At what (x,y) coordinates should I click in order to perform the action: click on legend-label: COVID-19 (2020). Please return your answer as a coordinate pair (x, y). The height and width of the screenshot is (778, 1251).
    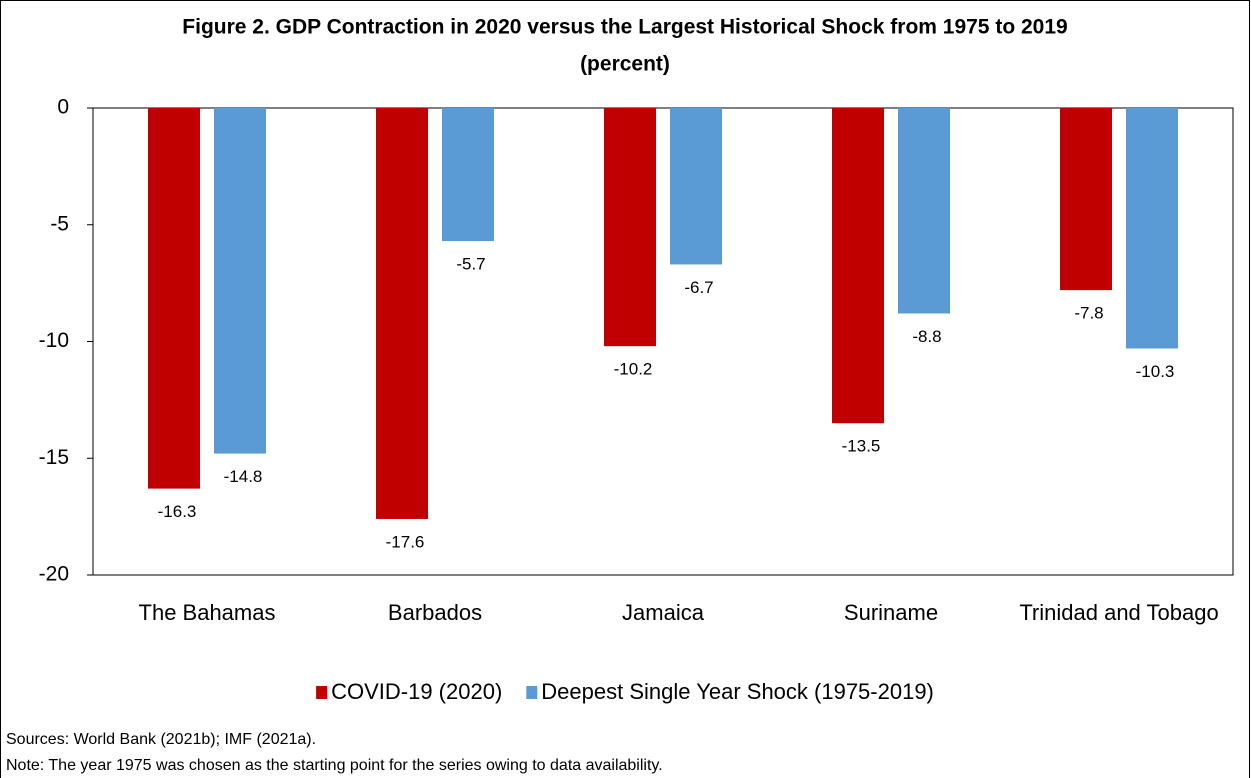
    Looking at the image, I should click on (416, 691).